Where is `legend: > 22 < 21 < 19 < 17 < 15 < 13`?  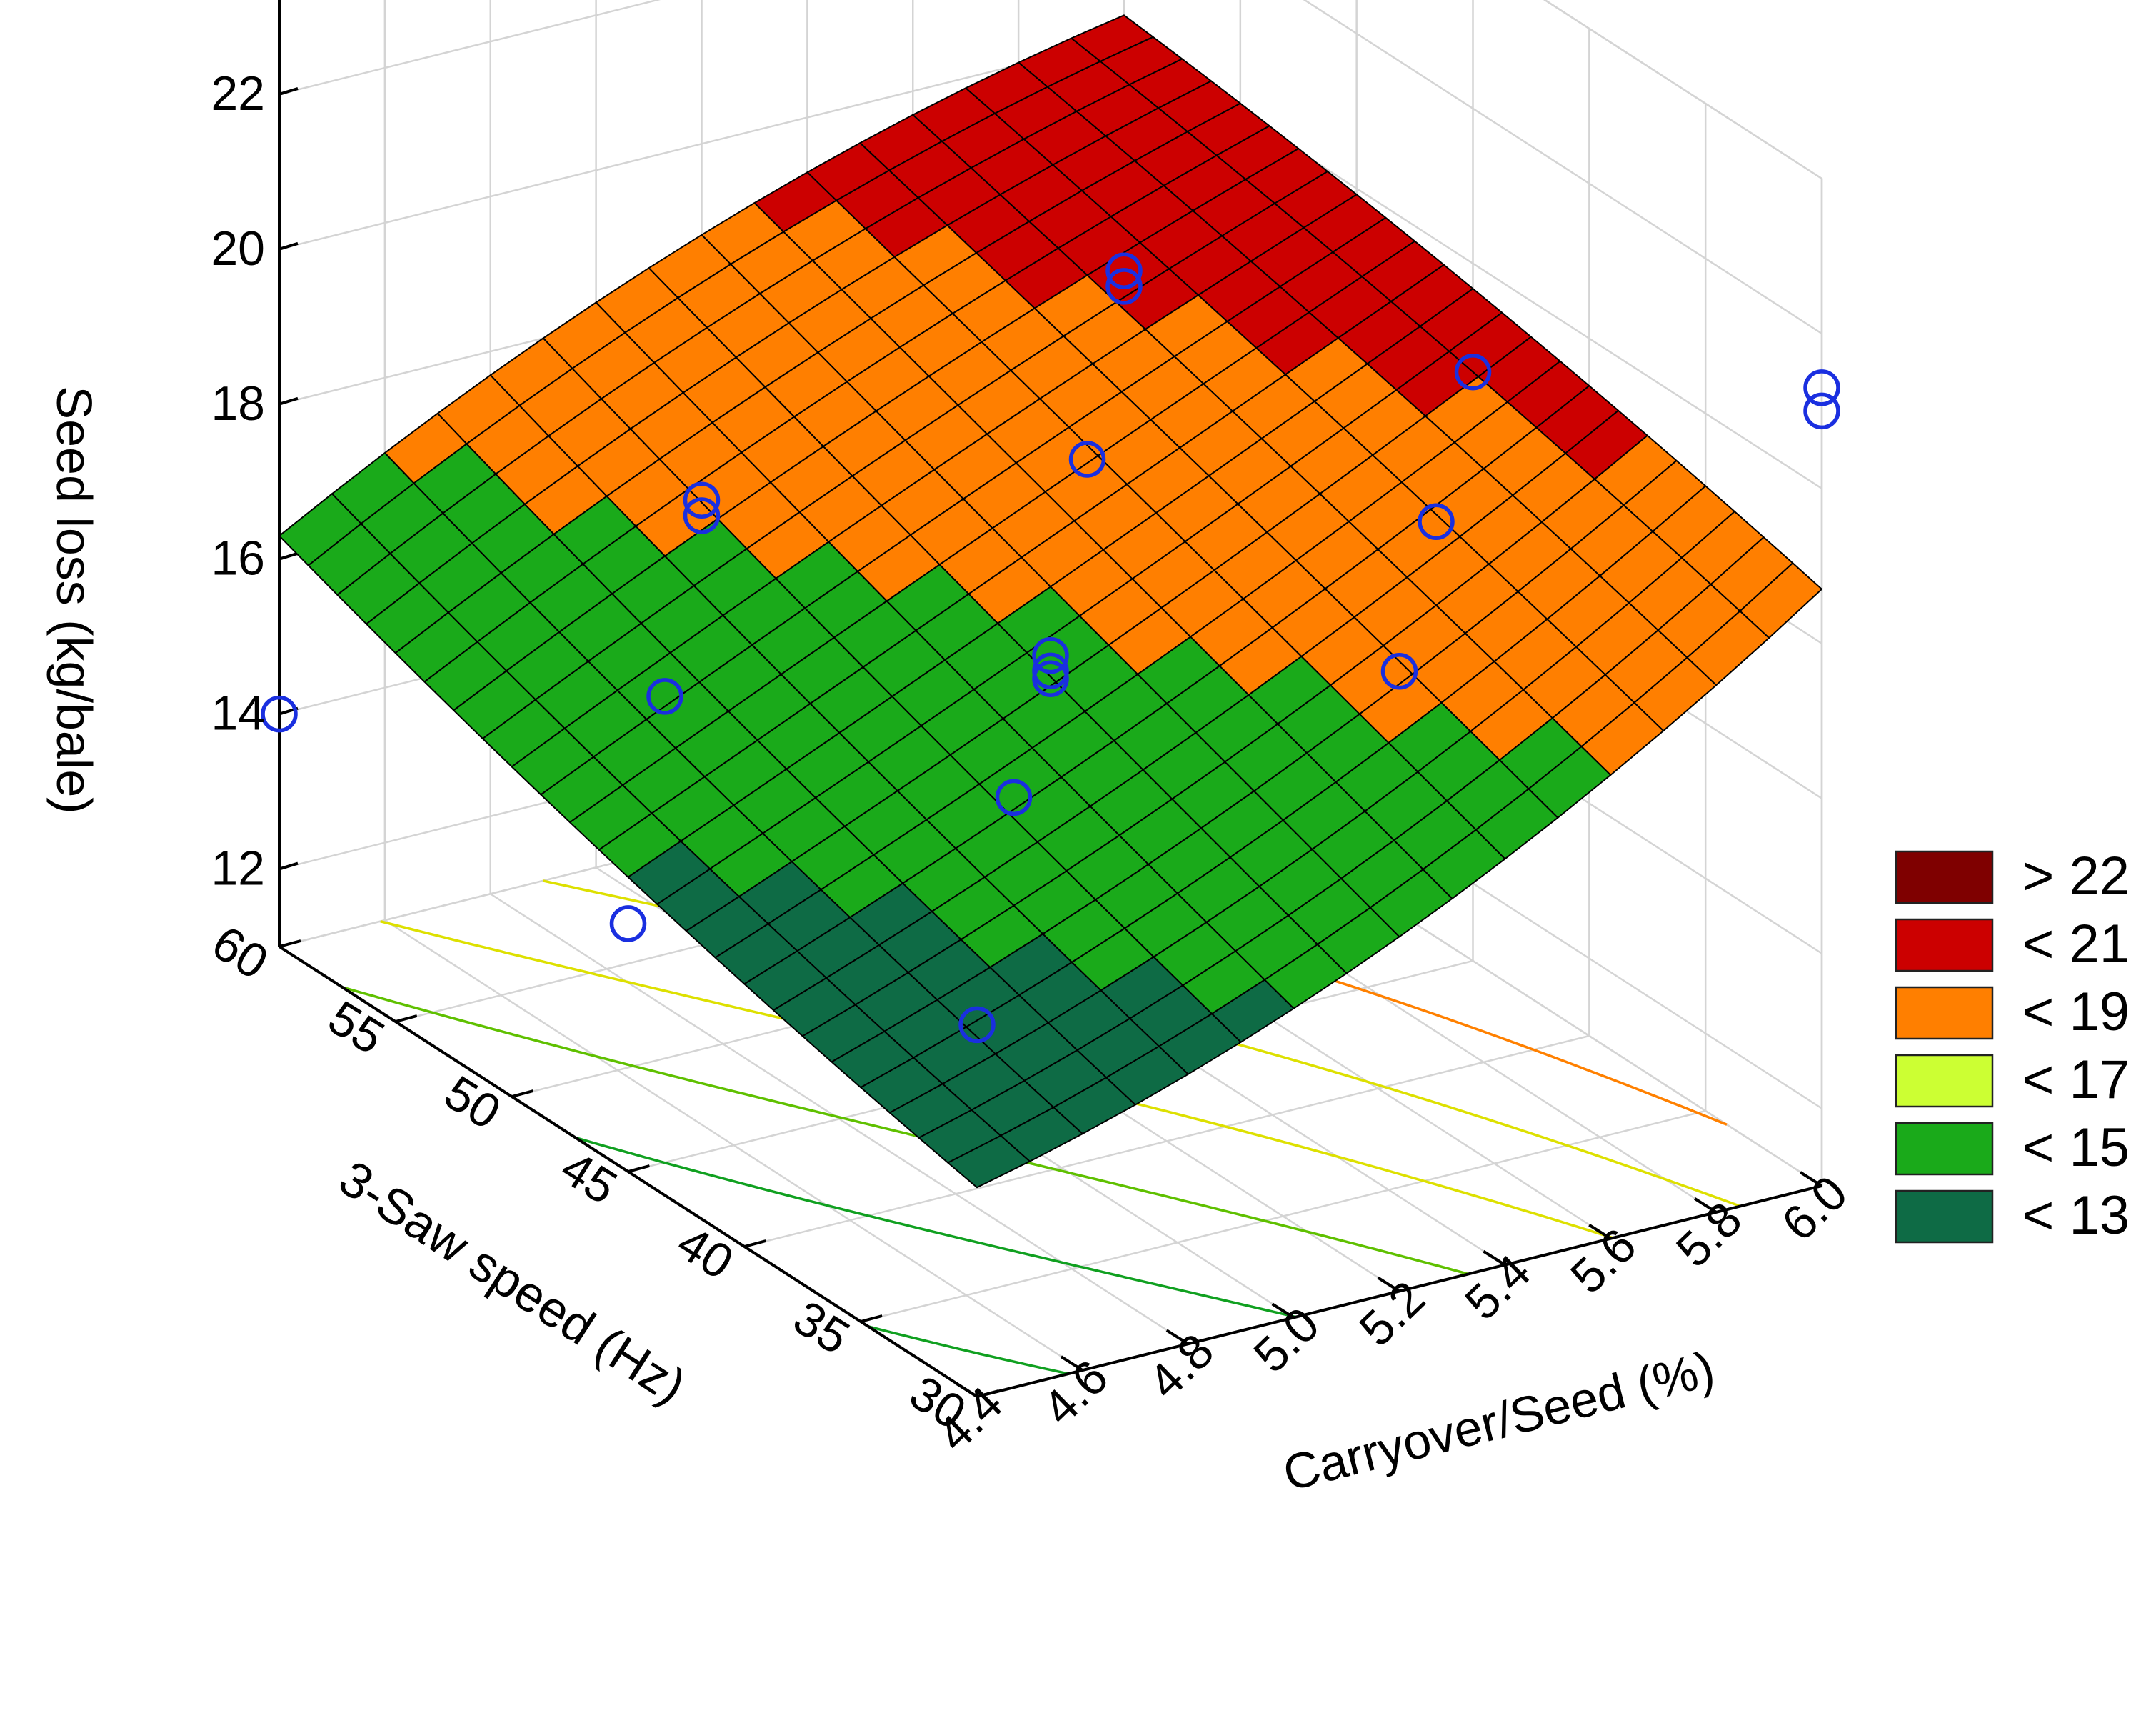 legend: > 22 < 21 < 19 < 17 < 15 < 13 is located at coordinates (2013, 1046).